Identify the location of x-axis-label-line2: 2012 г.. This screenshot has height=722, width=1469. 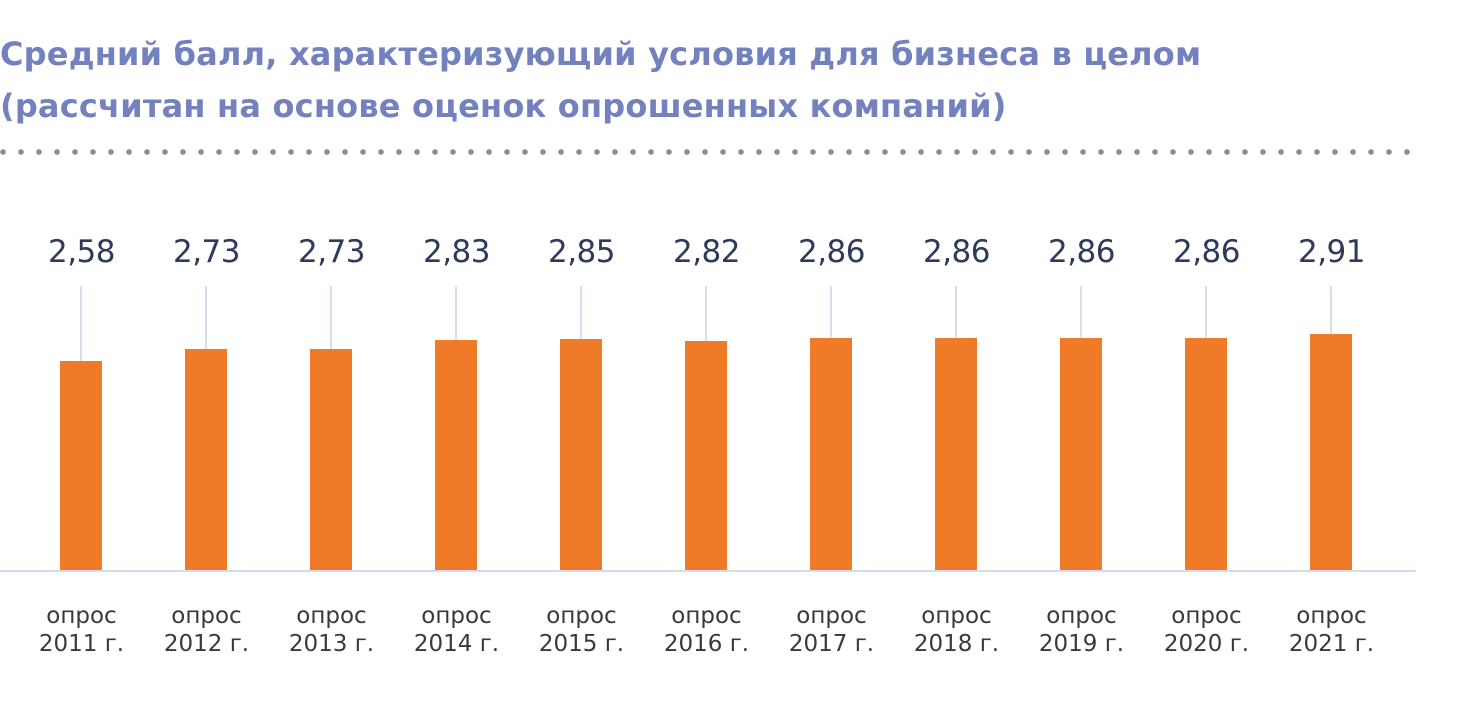
(206, 644).